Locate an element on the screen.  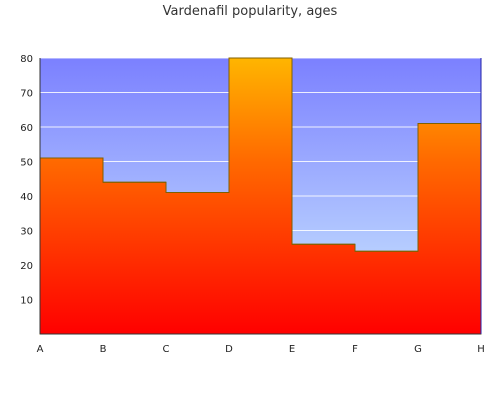
x-tick-label: A is located at coordinates (40, 349).